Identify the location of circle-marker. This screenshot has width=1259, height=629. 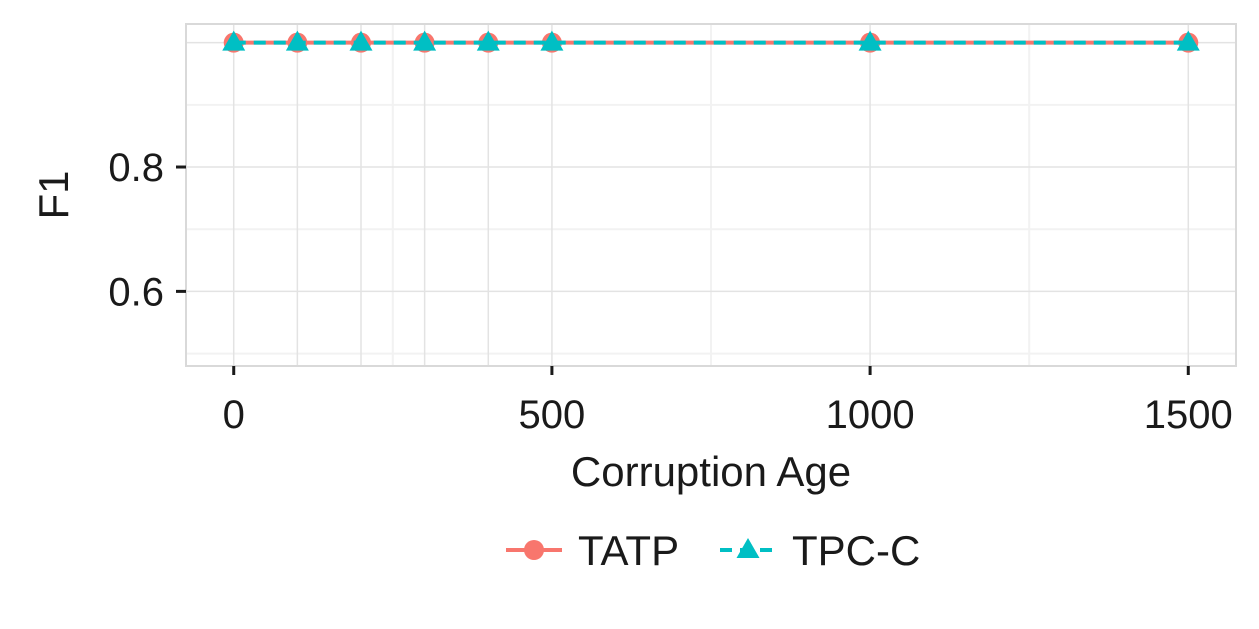
(534, 550).